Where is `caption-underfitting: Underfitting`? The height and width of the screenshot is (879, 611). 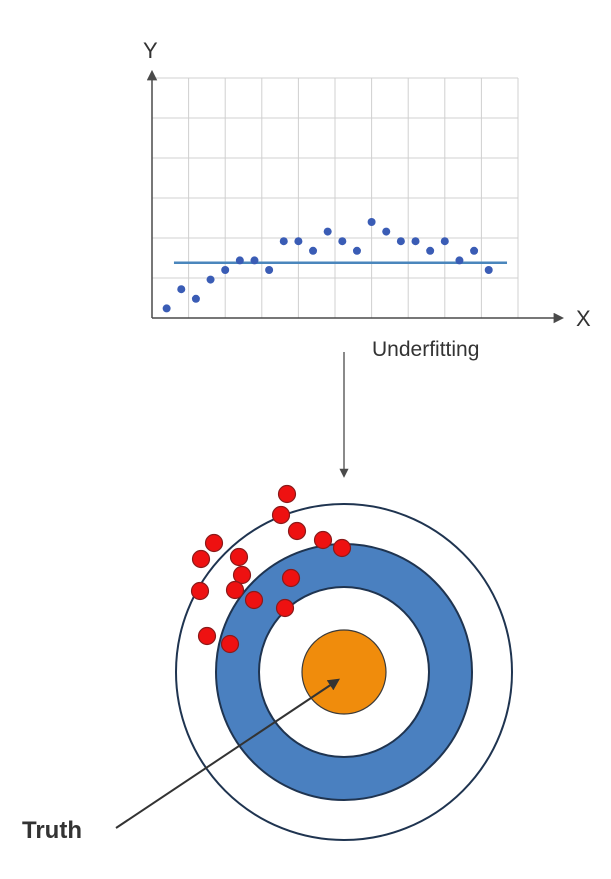 caption-underfitting: Underfitting is located at coordinates (425, 349).